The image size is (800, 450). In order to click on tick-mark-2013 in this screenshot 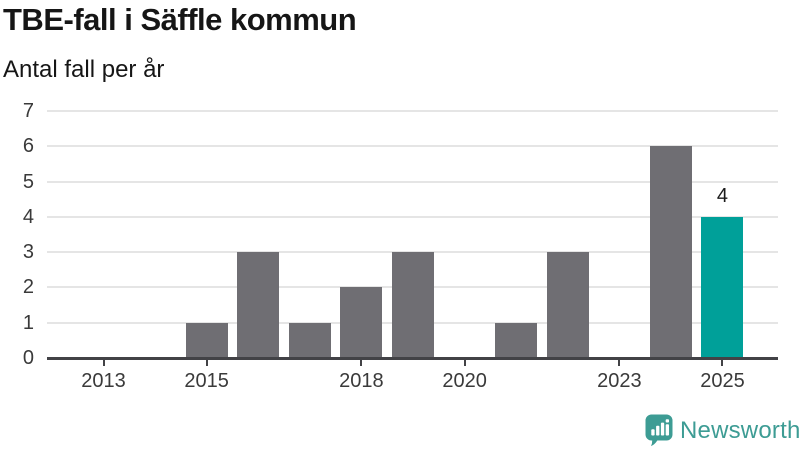, I will do `click(103, 363)`.